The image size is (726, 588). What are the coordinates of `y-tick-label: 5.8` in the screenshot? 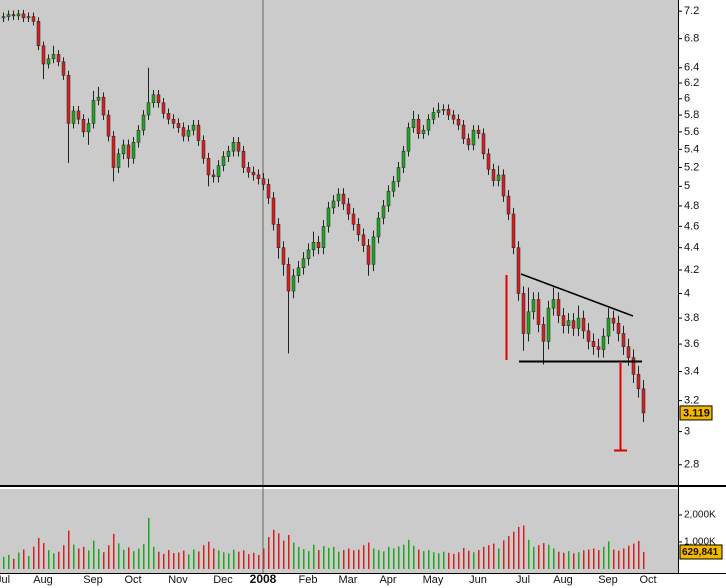 It's located at (691, 115).